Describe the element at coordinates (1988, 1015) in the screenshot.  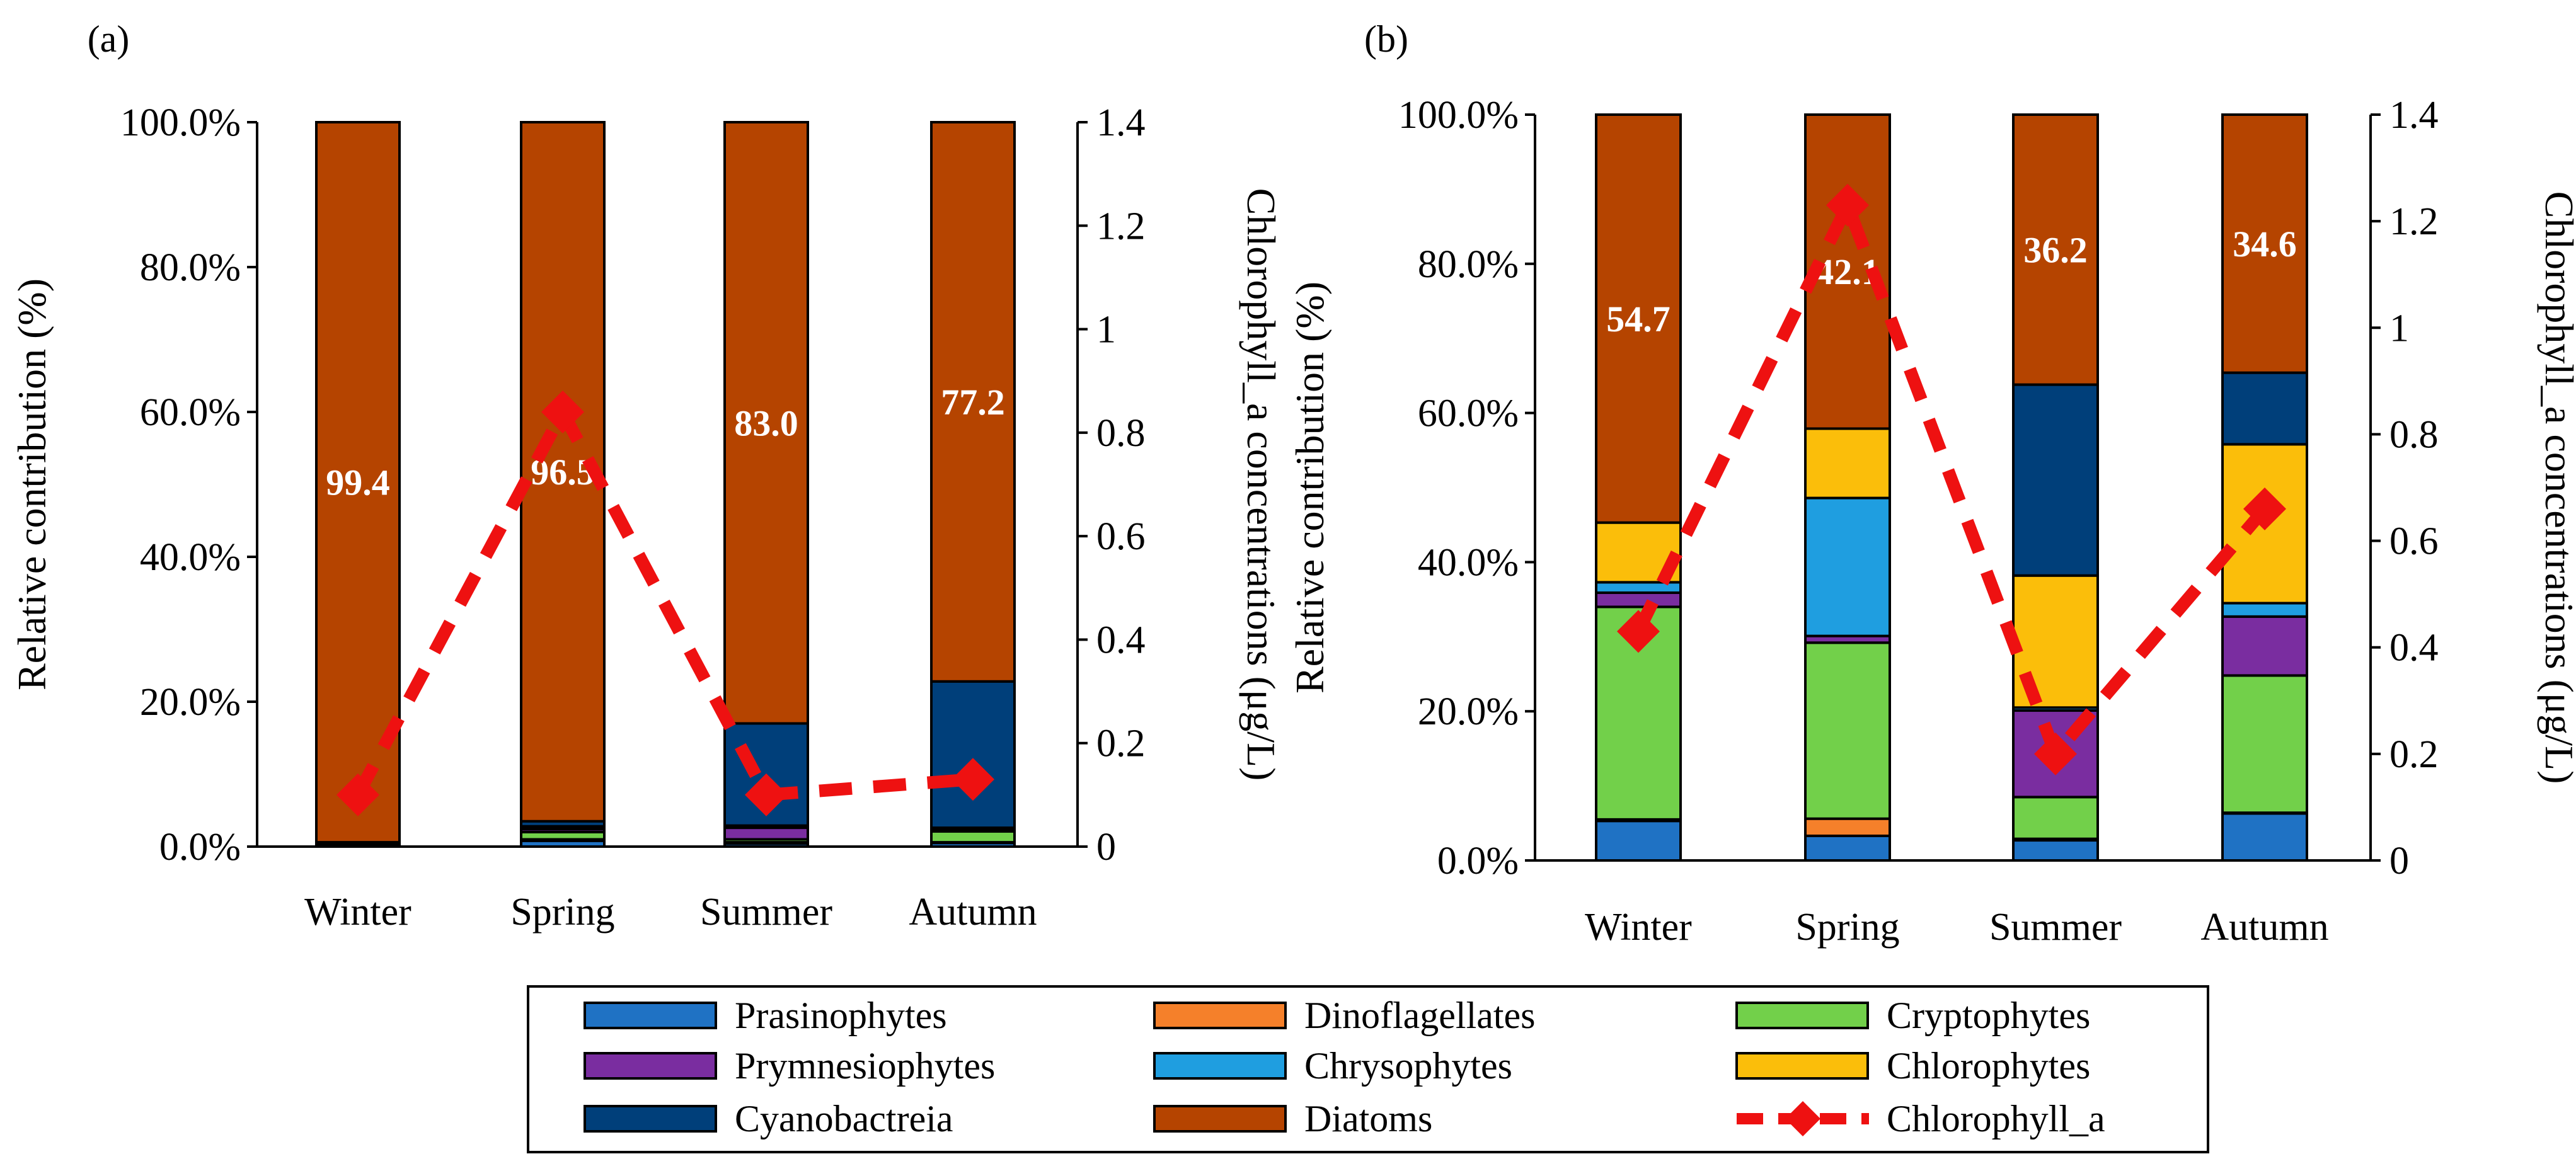
I see `legend-label-cryptophytes: Cryptophytes` at that location.